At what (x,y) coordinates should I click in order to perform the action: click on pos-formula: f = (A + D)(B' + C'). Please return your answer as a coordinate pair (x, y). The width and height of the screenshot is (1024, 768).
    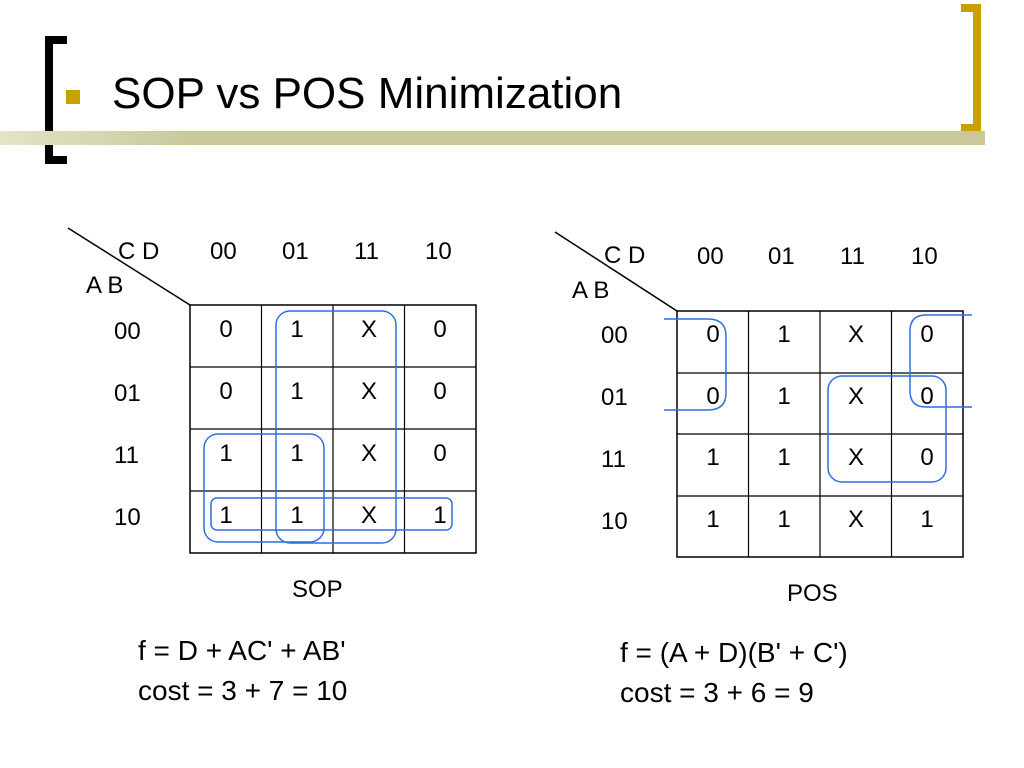
    Looking at the image, I should click on (734, 652).